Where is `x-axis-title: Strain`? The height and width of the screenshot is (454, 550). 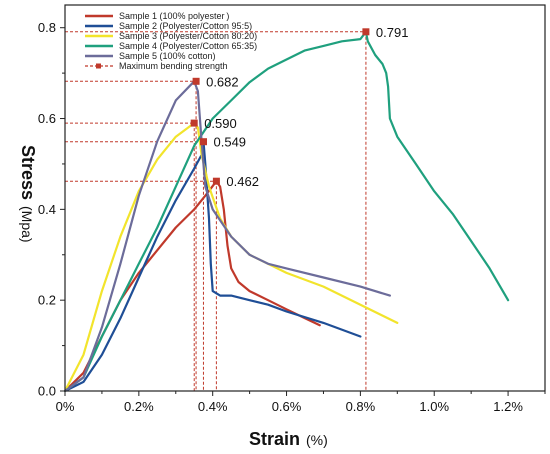
x-axis-title: Strain is located at coordinates (274, 439).